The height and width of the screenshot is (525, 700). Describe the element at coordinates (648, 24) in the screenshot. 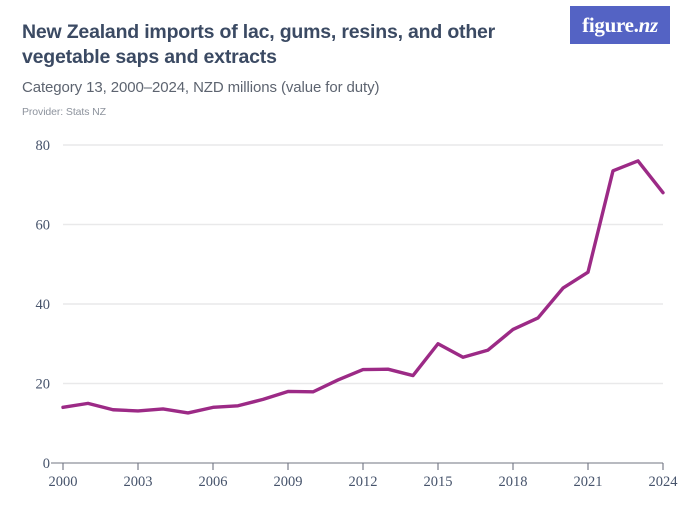

I see `logo-suffix: nz` at that location.